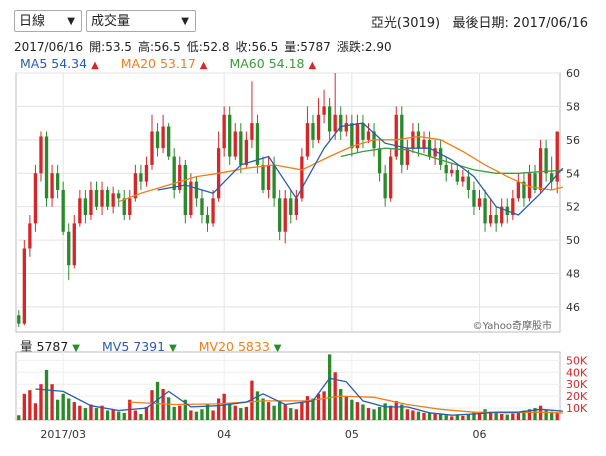 The height and width of the screenshot is (456, 606). What do you see at coordinates (451, 160) in the screenshot?
I see `ma60-line` at bounding box center [451, 160].